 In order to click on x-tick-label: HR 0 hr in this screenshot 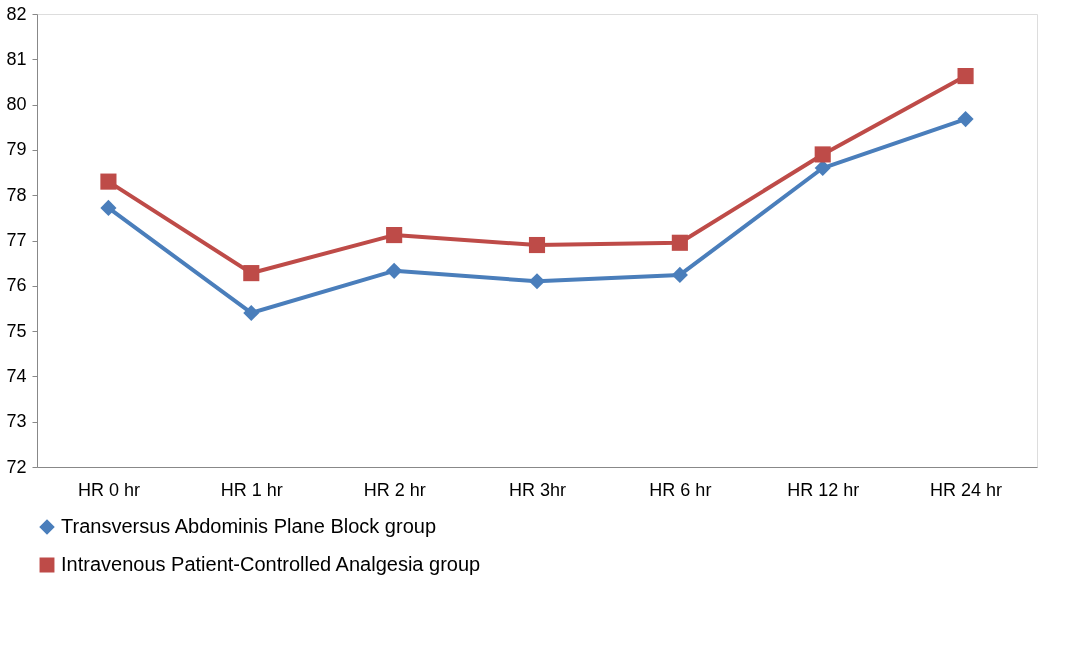, I will do `click(108, 489)`.